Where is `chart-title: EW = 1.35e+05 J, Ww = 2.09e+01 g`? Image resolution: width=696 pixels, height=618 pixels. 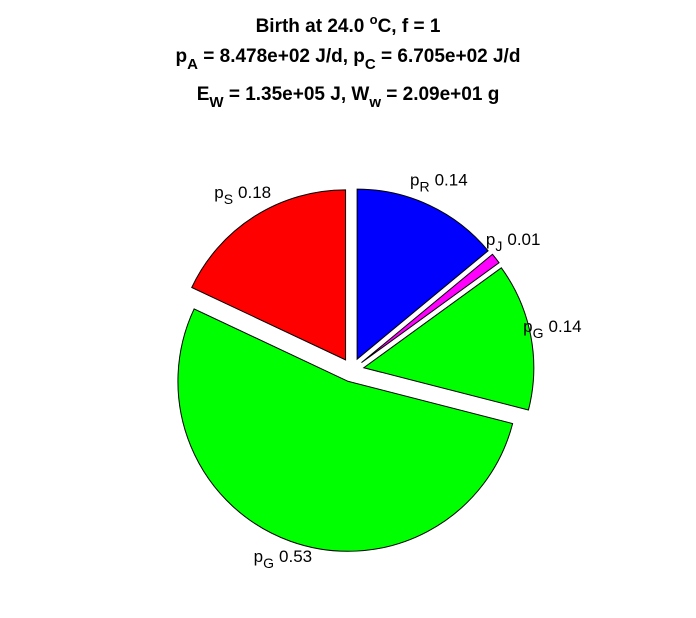 chart-title: EW = 1.35e+05 J, Ww = 2.09e+01 g is located at coordinates (348, 97).